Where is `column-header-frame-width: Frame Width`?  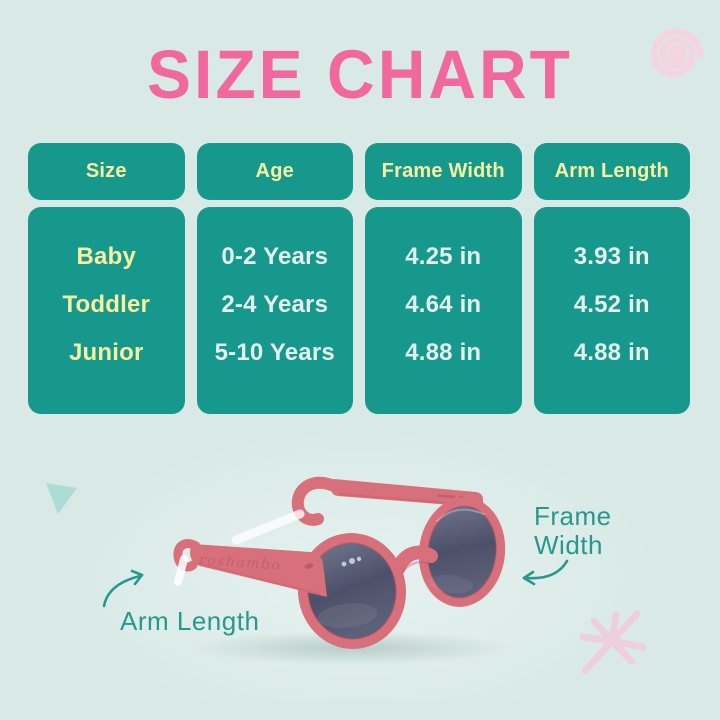 column-header-frame-width: Frame Width is located at coordinates (443, 171).